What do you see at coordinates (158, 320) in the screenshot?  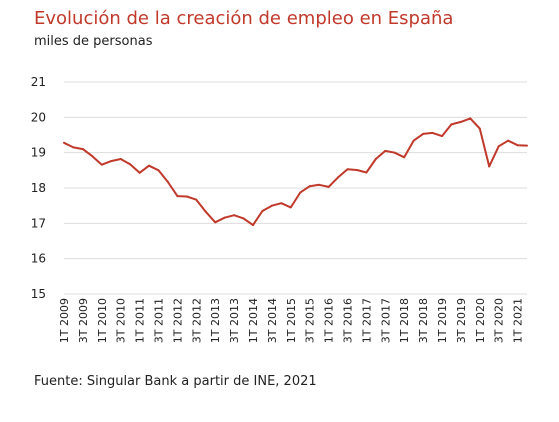 I see `x-tick-label: 3T 2011` at bounding box center [158, 320].